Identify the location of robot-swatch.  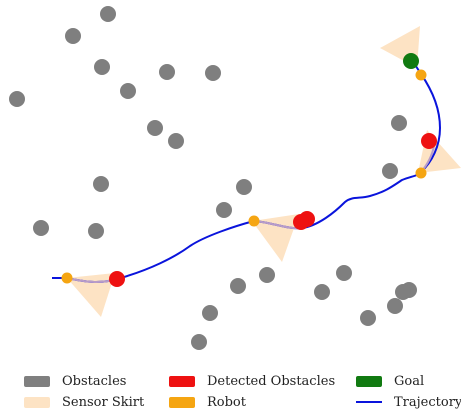
(182, 402).